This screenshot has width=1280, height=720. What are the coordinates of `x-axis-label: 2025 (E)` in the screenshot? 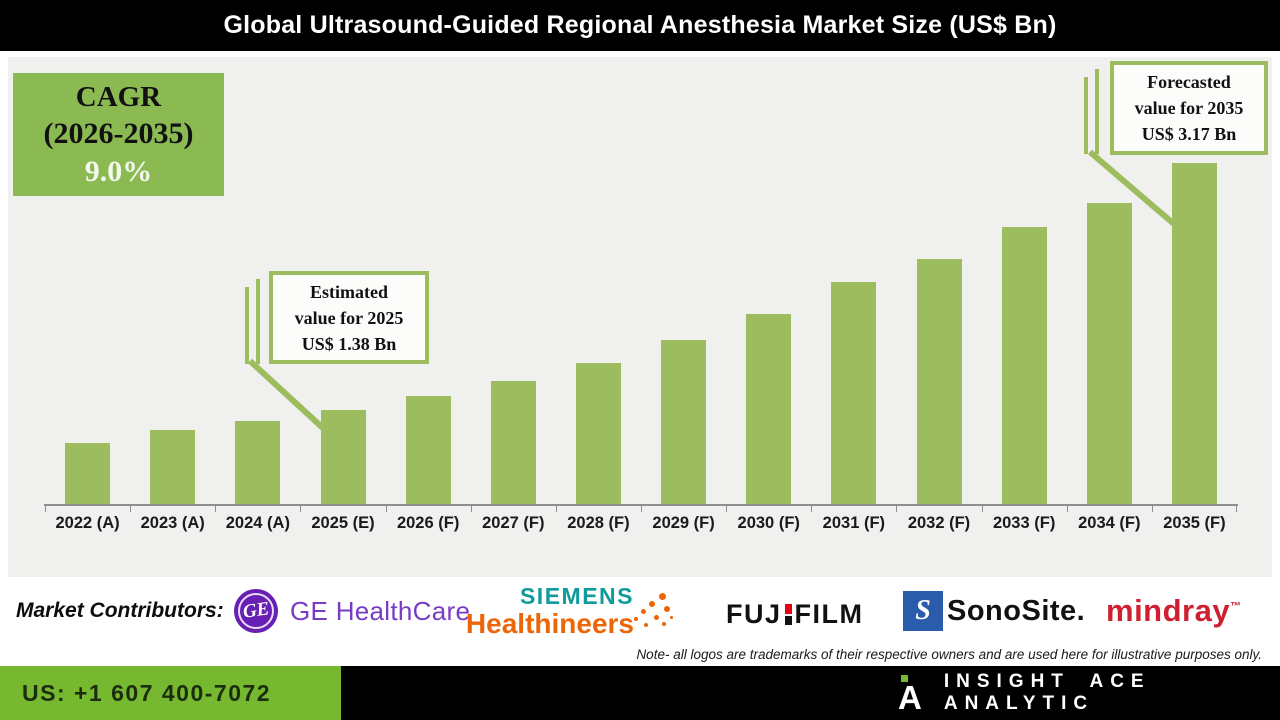 It's located at (343, 523).